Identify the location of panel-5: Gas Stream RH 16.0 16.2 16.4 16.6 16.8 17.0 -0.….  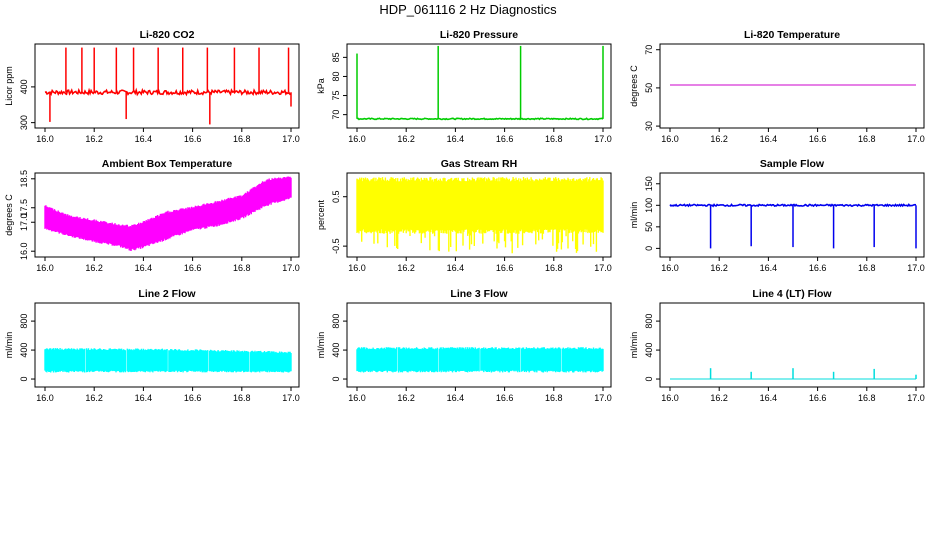
(464, 215).